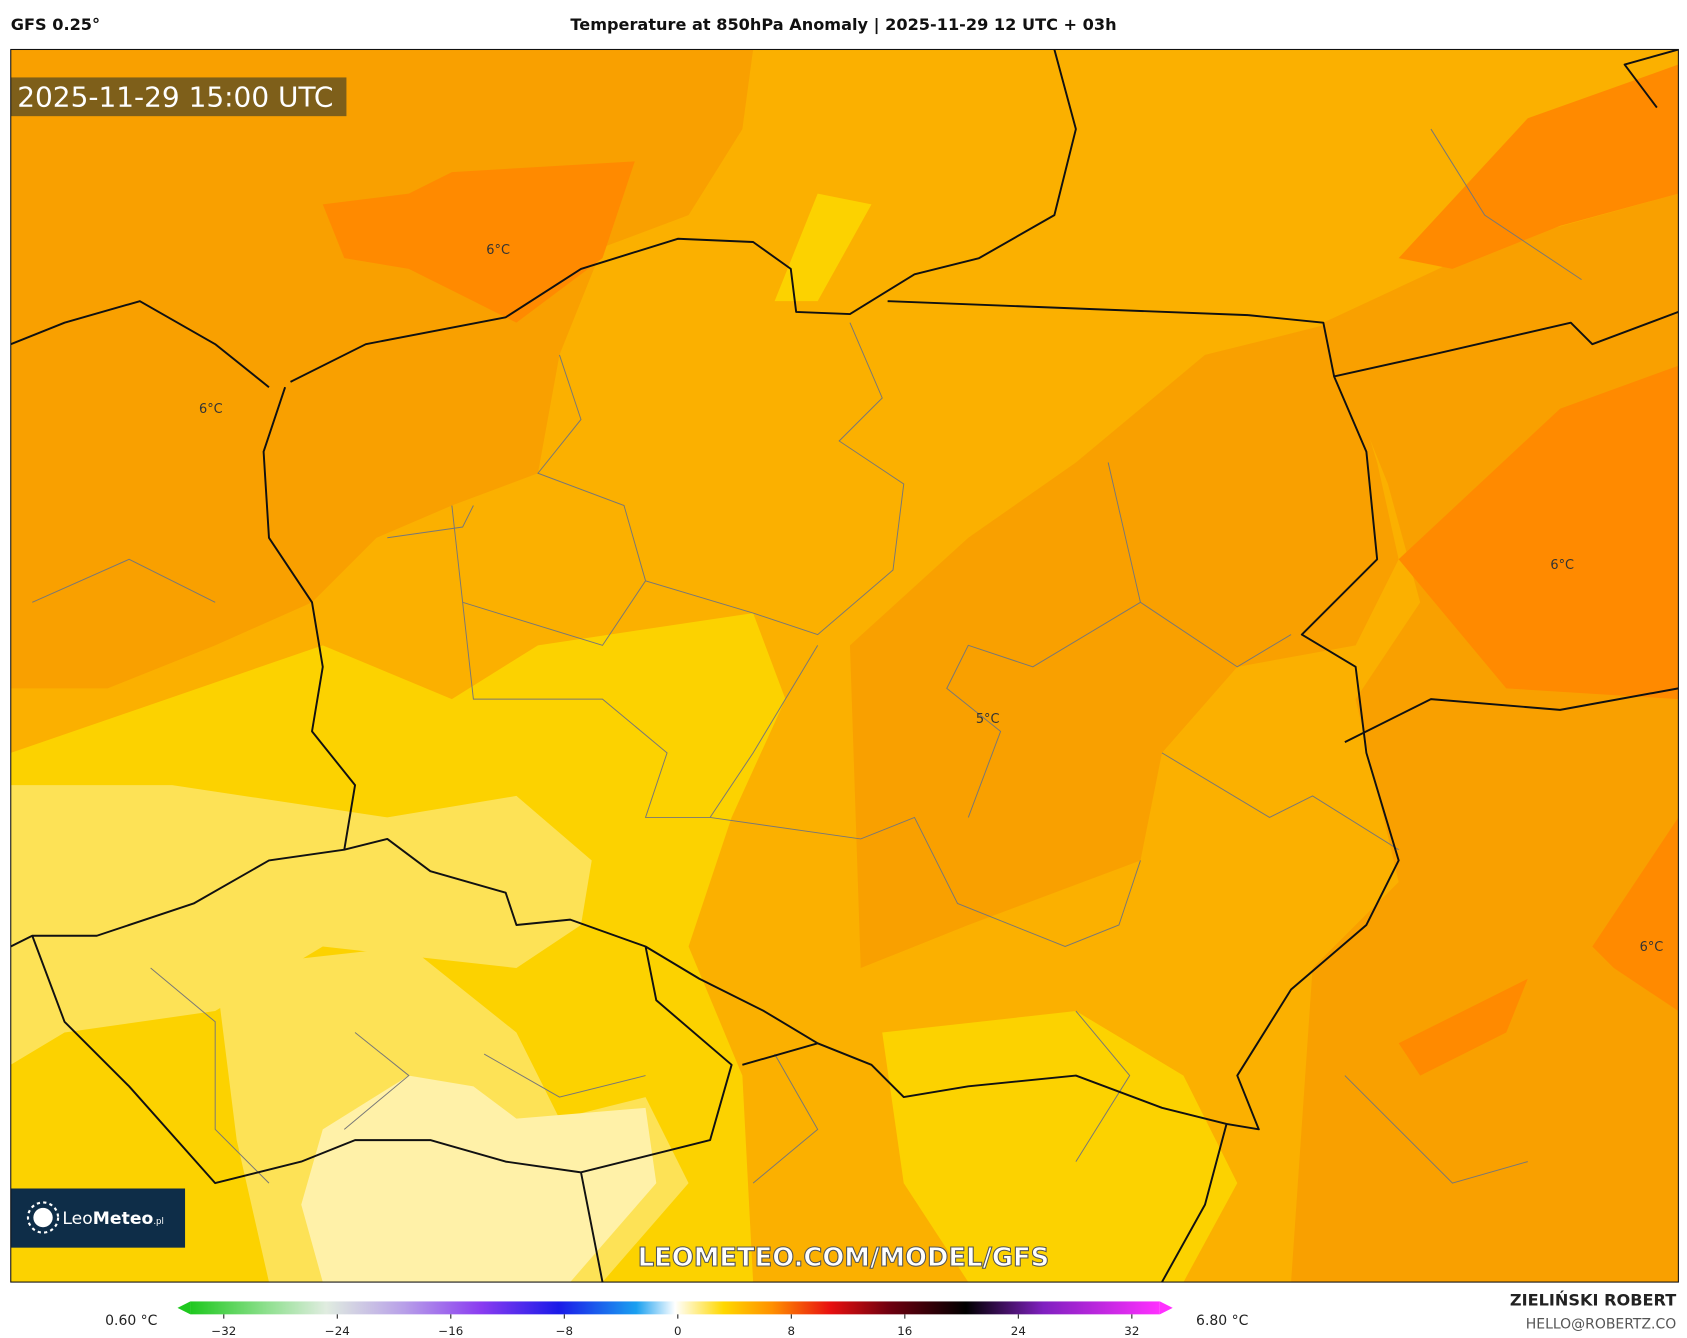 This screenshot has height=1338, width=1687. What do you see at coordinates (123, 1219) in the screenshot?
I see `logo-bold: Meteo` at bounding box center [123, 1219].